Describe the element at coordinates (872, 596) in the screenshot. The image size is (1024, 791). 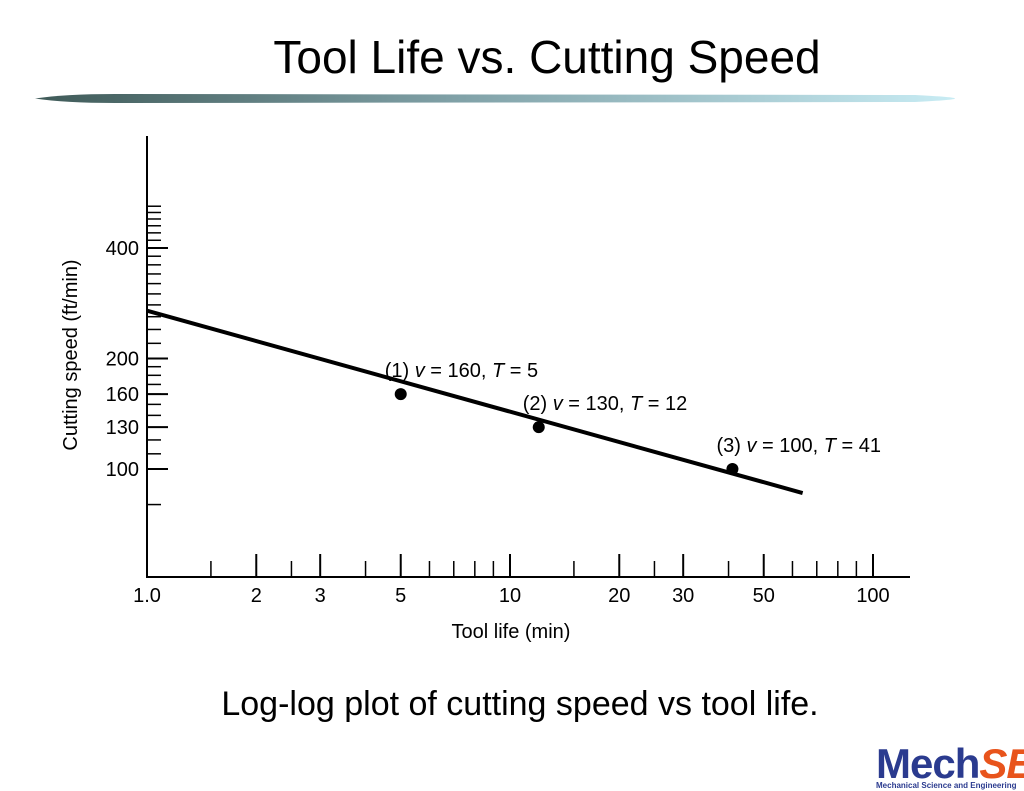
I see `x-tick-label: 100` at that location.